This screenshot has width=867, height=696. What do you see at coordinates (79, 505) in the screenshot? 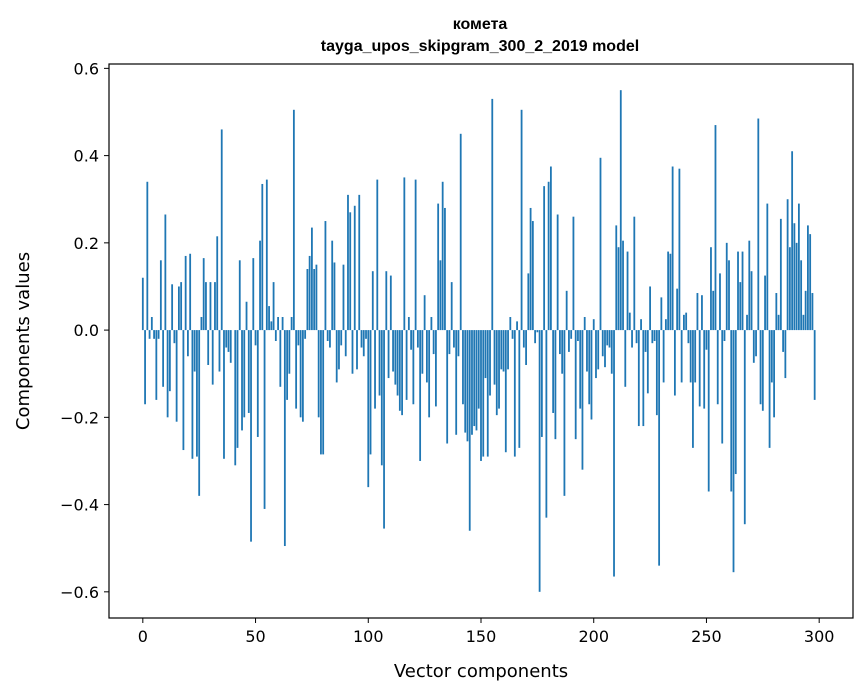
I see `y-tick-label: −0.4` at bounding box center [79, 505].